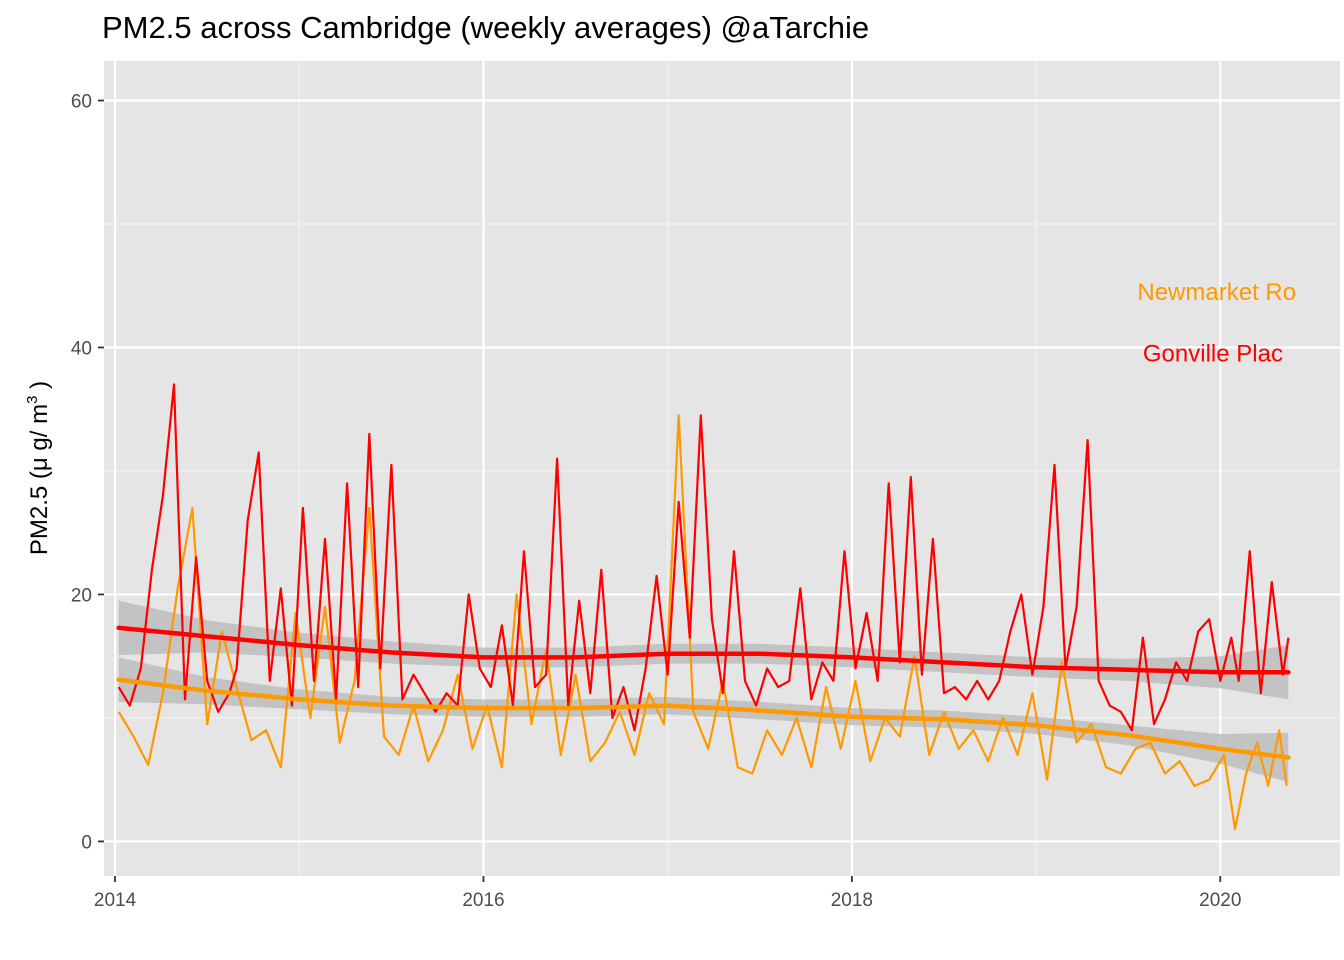 This screenshot has width=1344, height=960. What do you see at coordinates (86, 842) in the screenshot?
I see `y-tick-label: 0` at bounding box center [86, 842].